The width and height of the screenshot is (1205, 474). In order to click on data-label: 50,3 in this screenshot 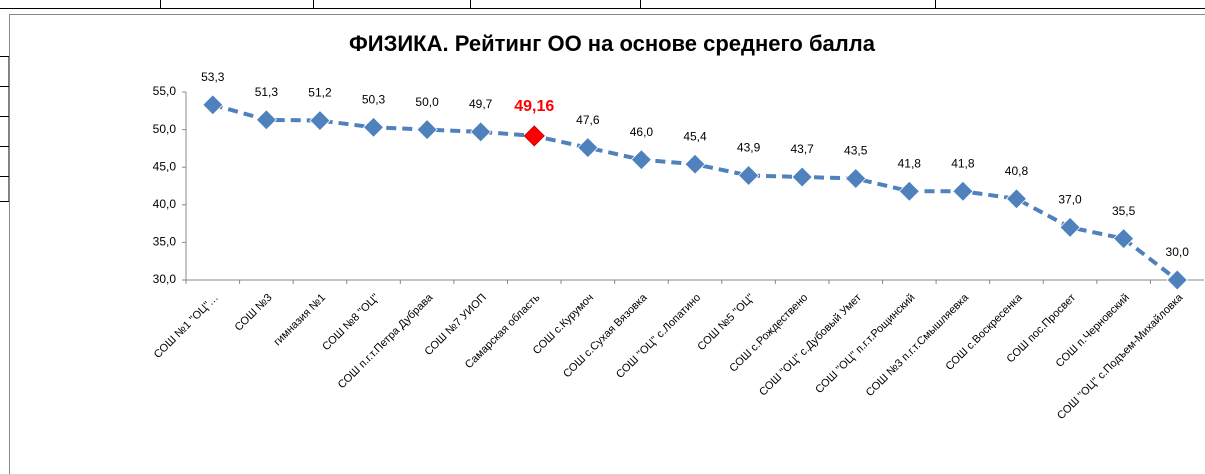, I will do `click(374, 100)`.